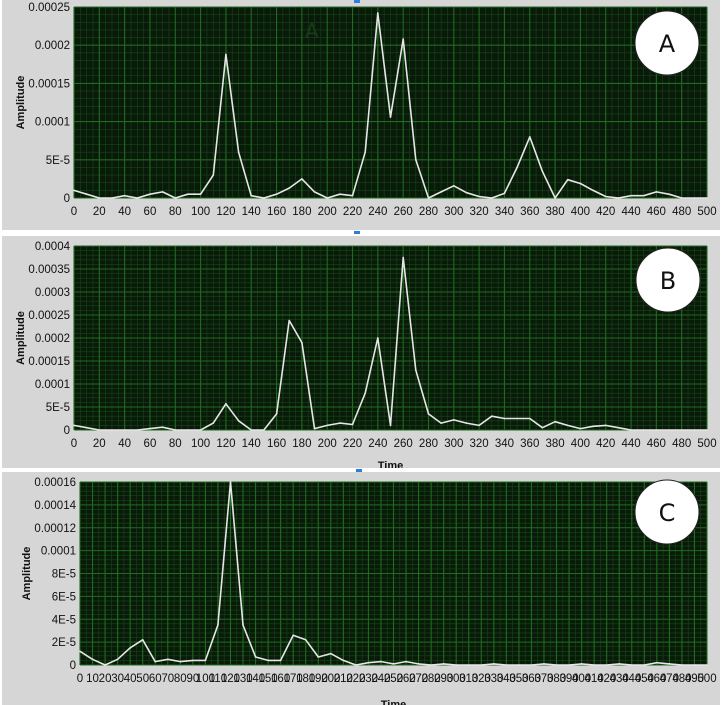  Describe the element at coordinates (64, 597) in the screenshot. I see `y-tick-label: 6E-5` at that location.